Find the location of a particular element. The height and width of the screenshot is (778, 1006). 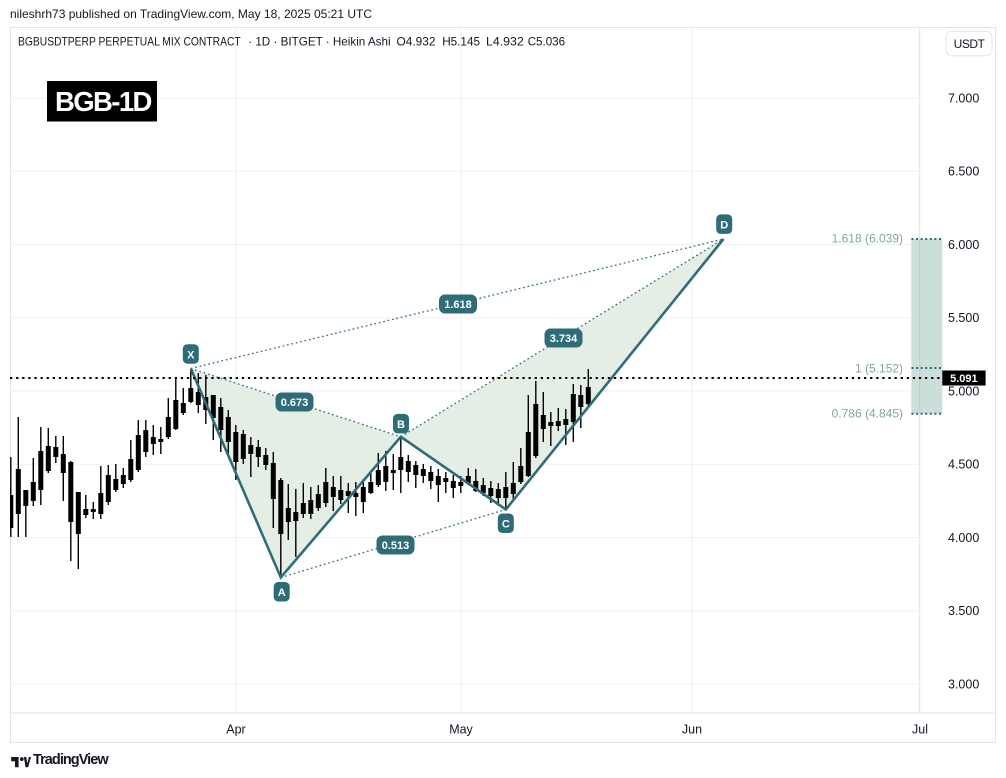

svg-text: May is located at coordinates (461, 730).